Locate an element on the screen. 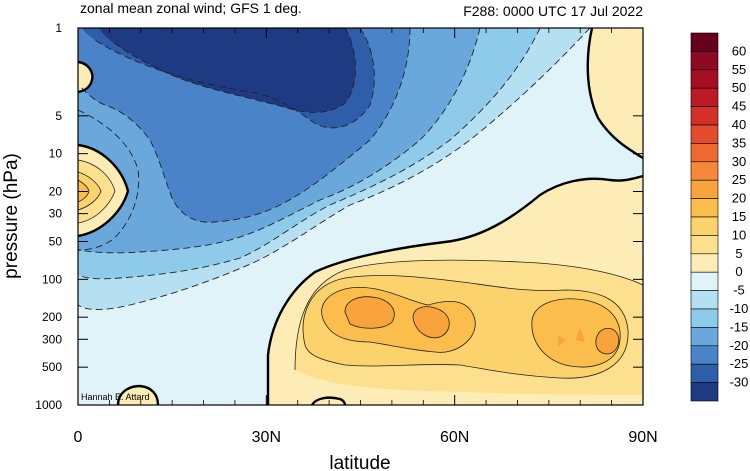 Image resolution: width=750 pixels, height=471 pixels. y-tick-label: 300 is located at coordinates (52, 339).